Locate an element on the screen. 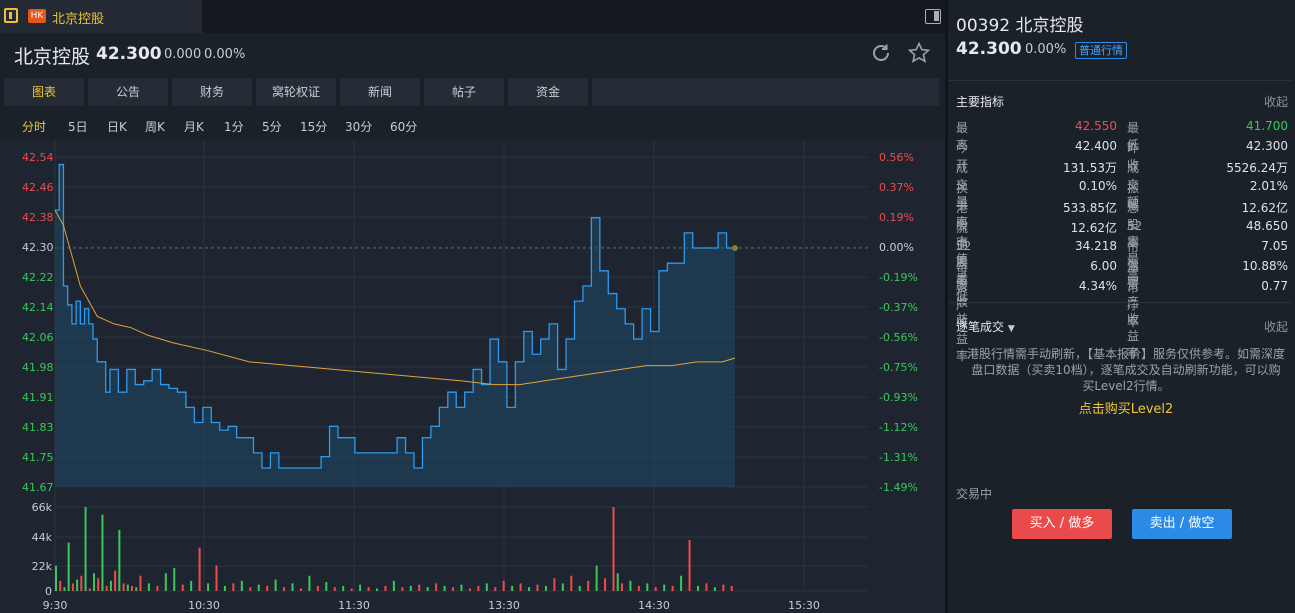 The image size is (1295, 613). metric-label: 成交额 is located at coordinates (1133, 185).